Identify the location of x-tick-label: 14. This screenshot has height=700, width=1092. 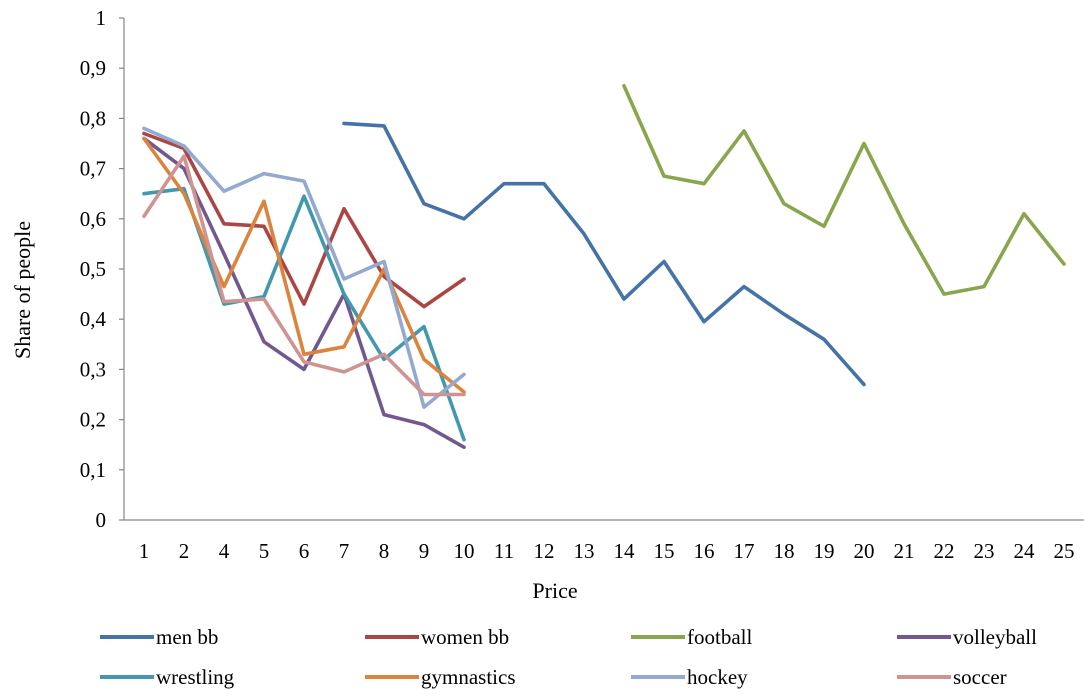
(625, 551).